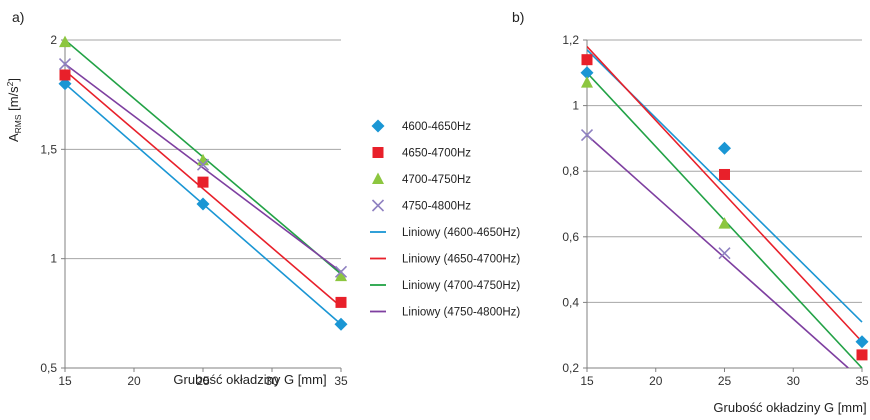 The width and height of the screenshot is (870, 420). I want to click on legend-label: 4600-4650Hz, so click(436, 127).